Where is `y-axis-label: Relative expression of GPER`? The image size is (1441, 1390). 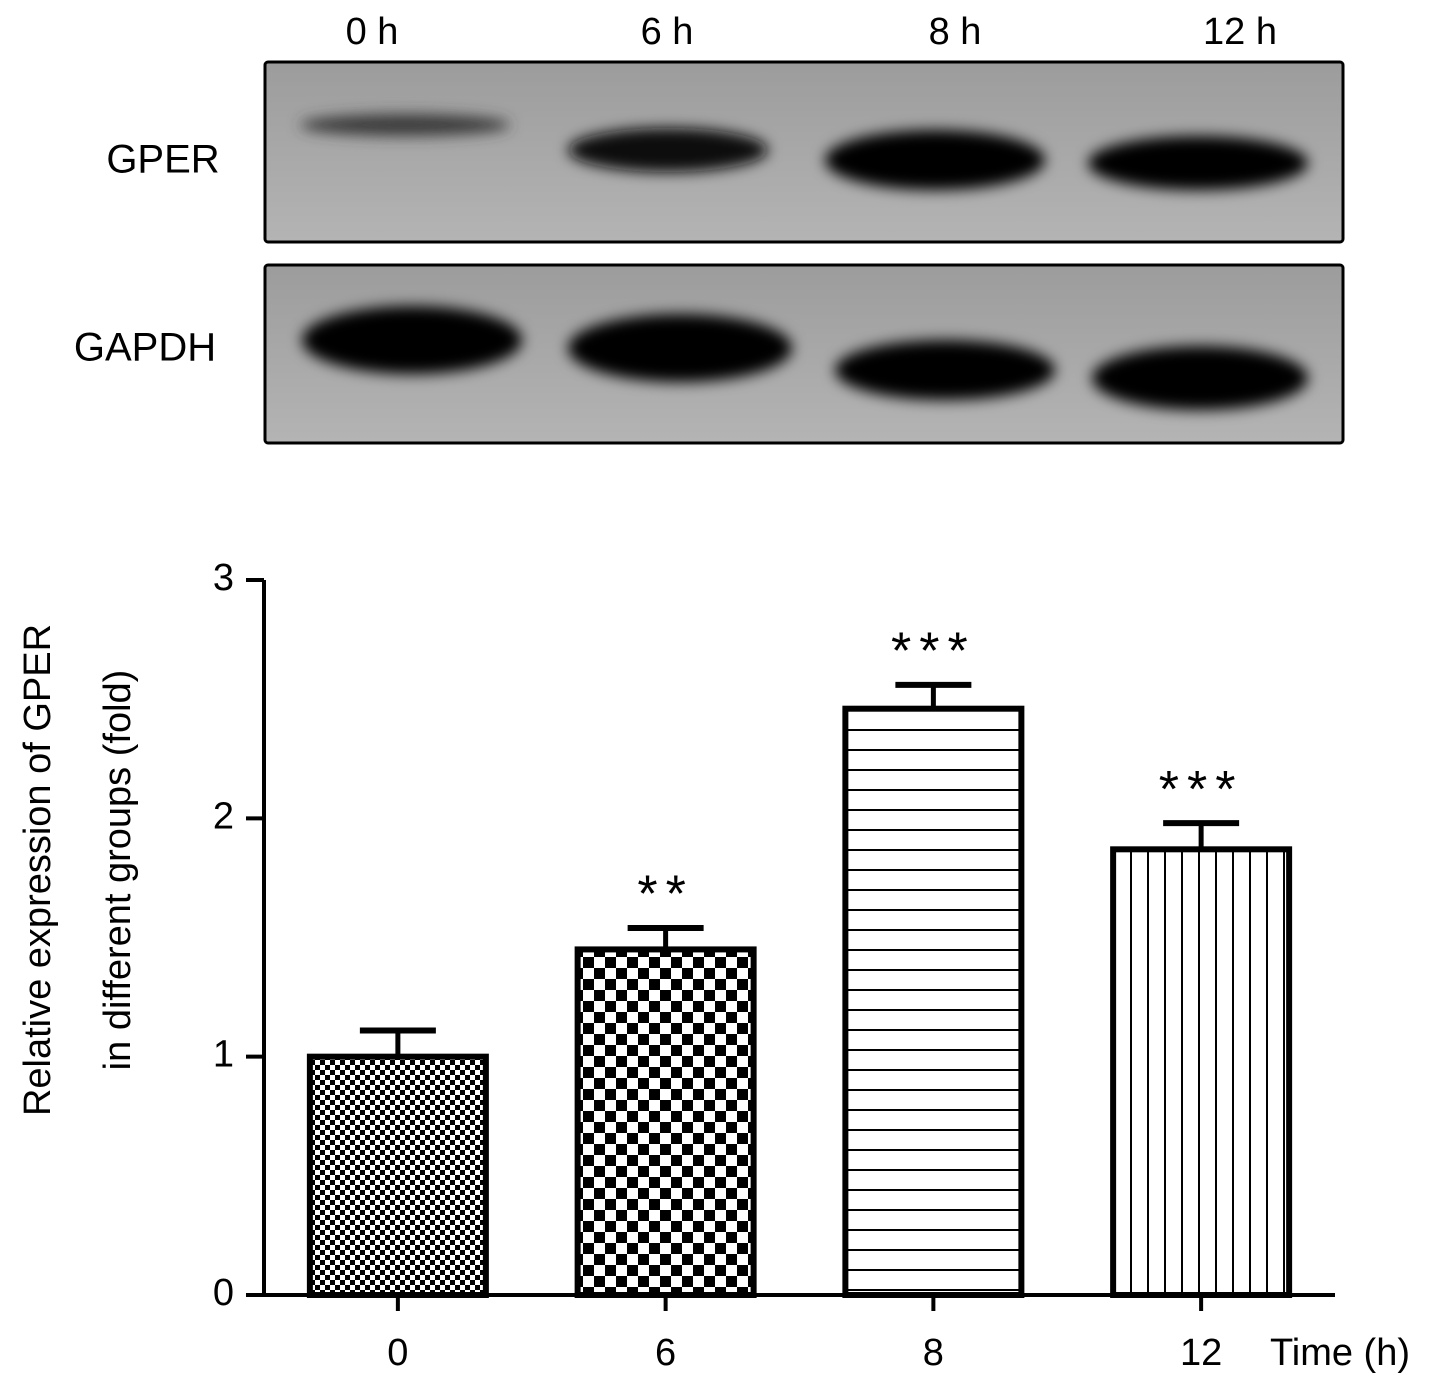 y-axis-label: Relative expression of GPER is located at coordinates (38, 870).